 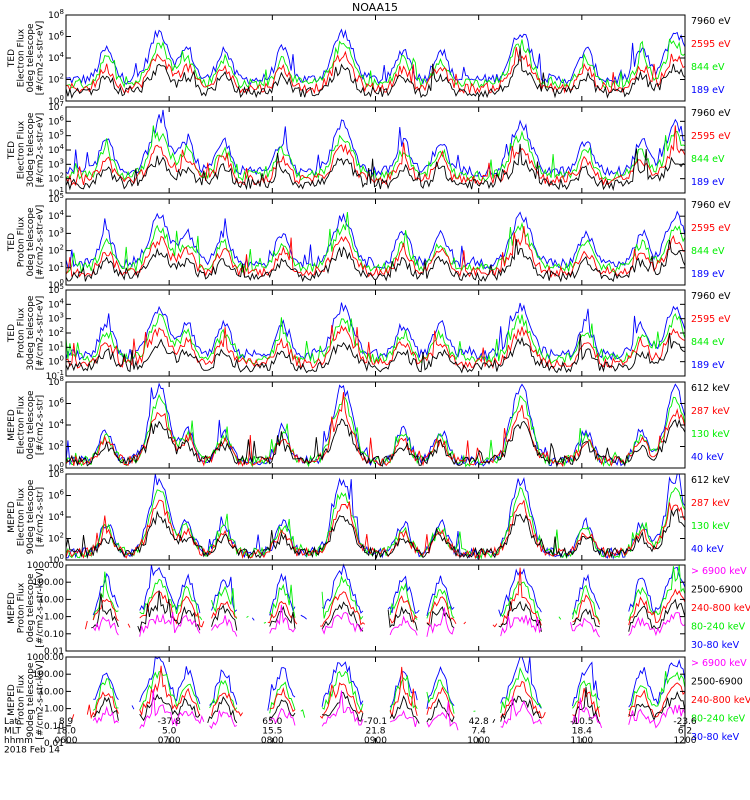 What do you see at coordinates (272, 732) in the screenshot?
I see `x-tick-label-mlt: 15.5` at bounding box center [272, 732].